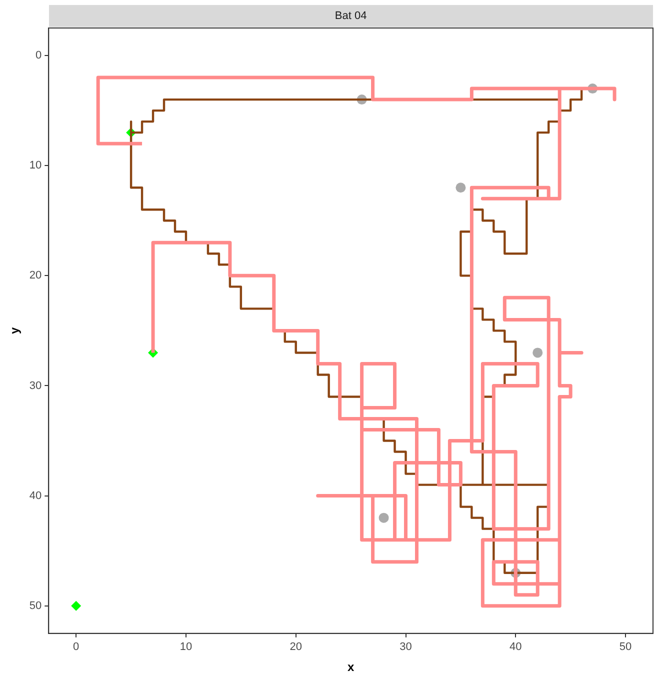  What do you see at coordinates (516, 647) in the screenshot?
I see `x-tick-label: 40` at bounding box center [516, 647].